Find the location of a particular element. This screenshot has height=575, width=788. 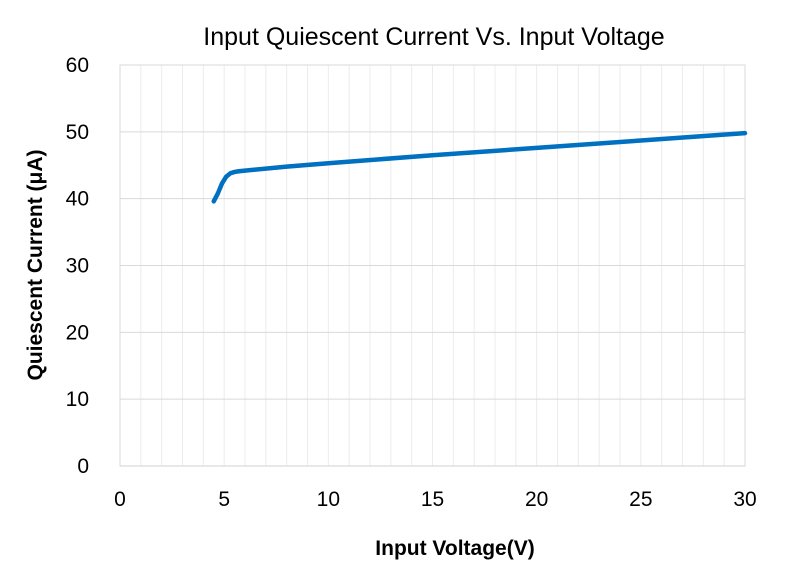

x-tick-label: 20 is located at coordinates (536, 499).